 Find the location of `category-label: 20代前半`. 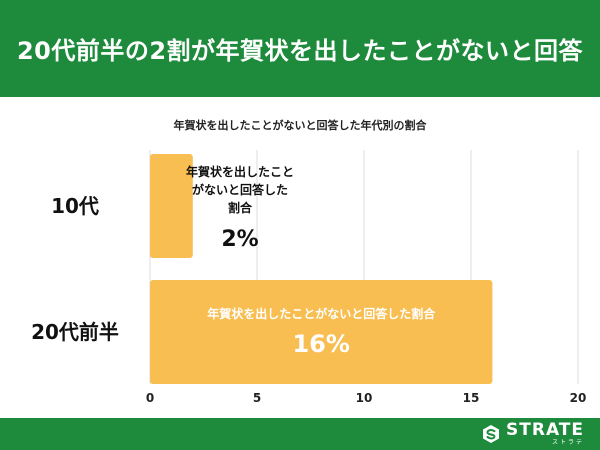

category-label: 20代前半 is located at coordinates (75, 332).